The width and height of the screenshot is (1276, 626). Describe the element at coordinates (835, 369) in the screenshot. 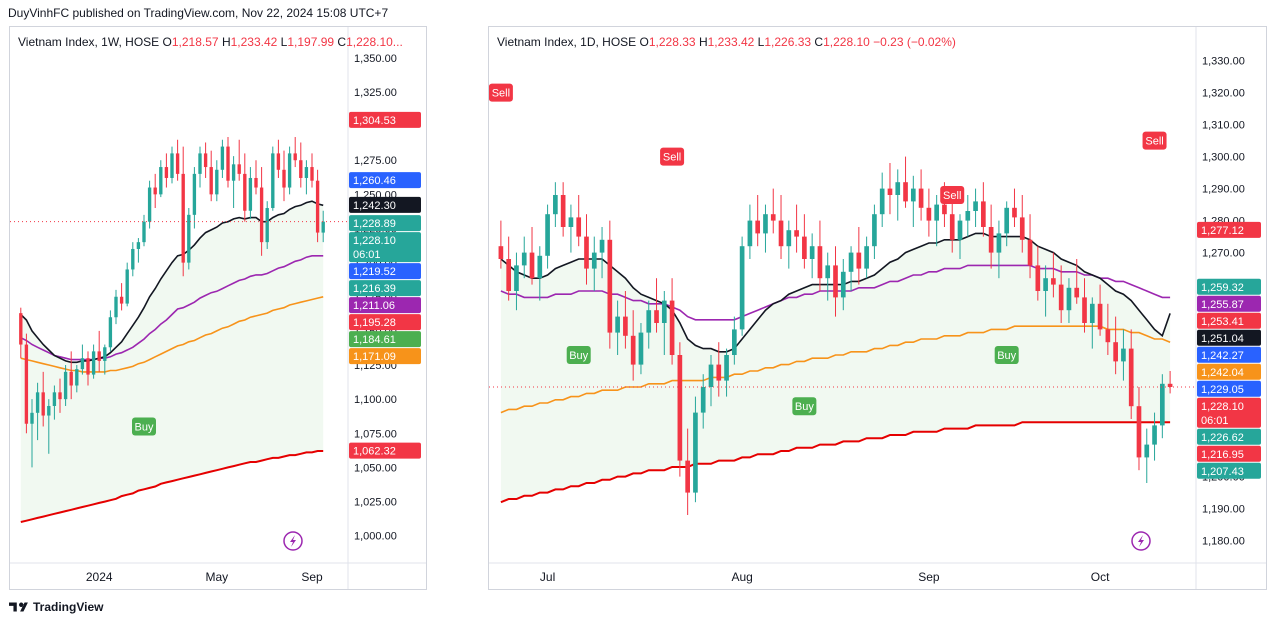

I see `ema-slow-line` at that location.